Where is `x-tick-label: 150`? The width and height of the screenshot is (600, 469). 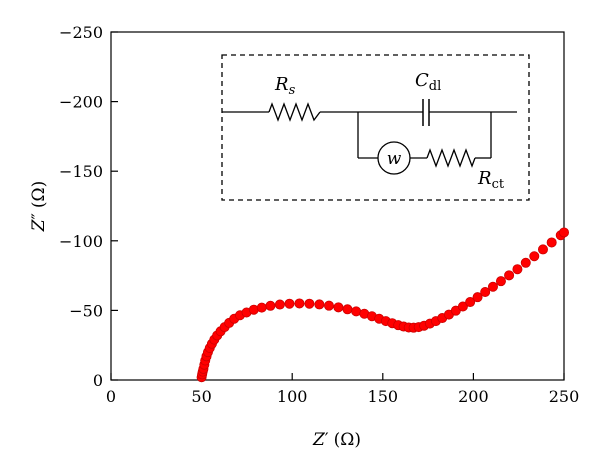 x-tick-label: 150 is located at coordinates (383, 396).